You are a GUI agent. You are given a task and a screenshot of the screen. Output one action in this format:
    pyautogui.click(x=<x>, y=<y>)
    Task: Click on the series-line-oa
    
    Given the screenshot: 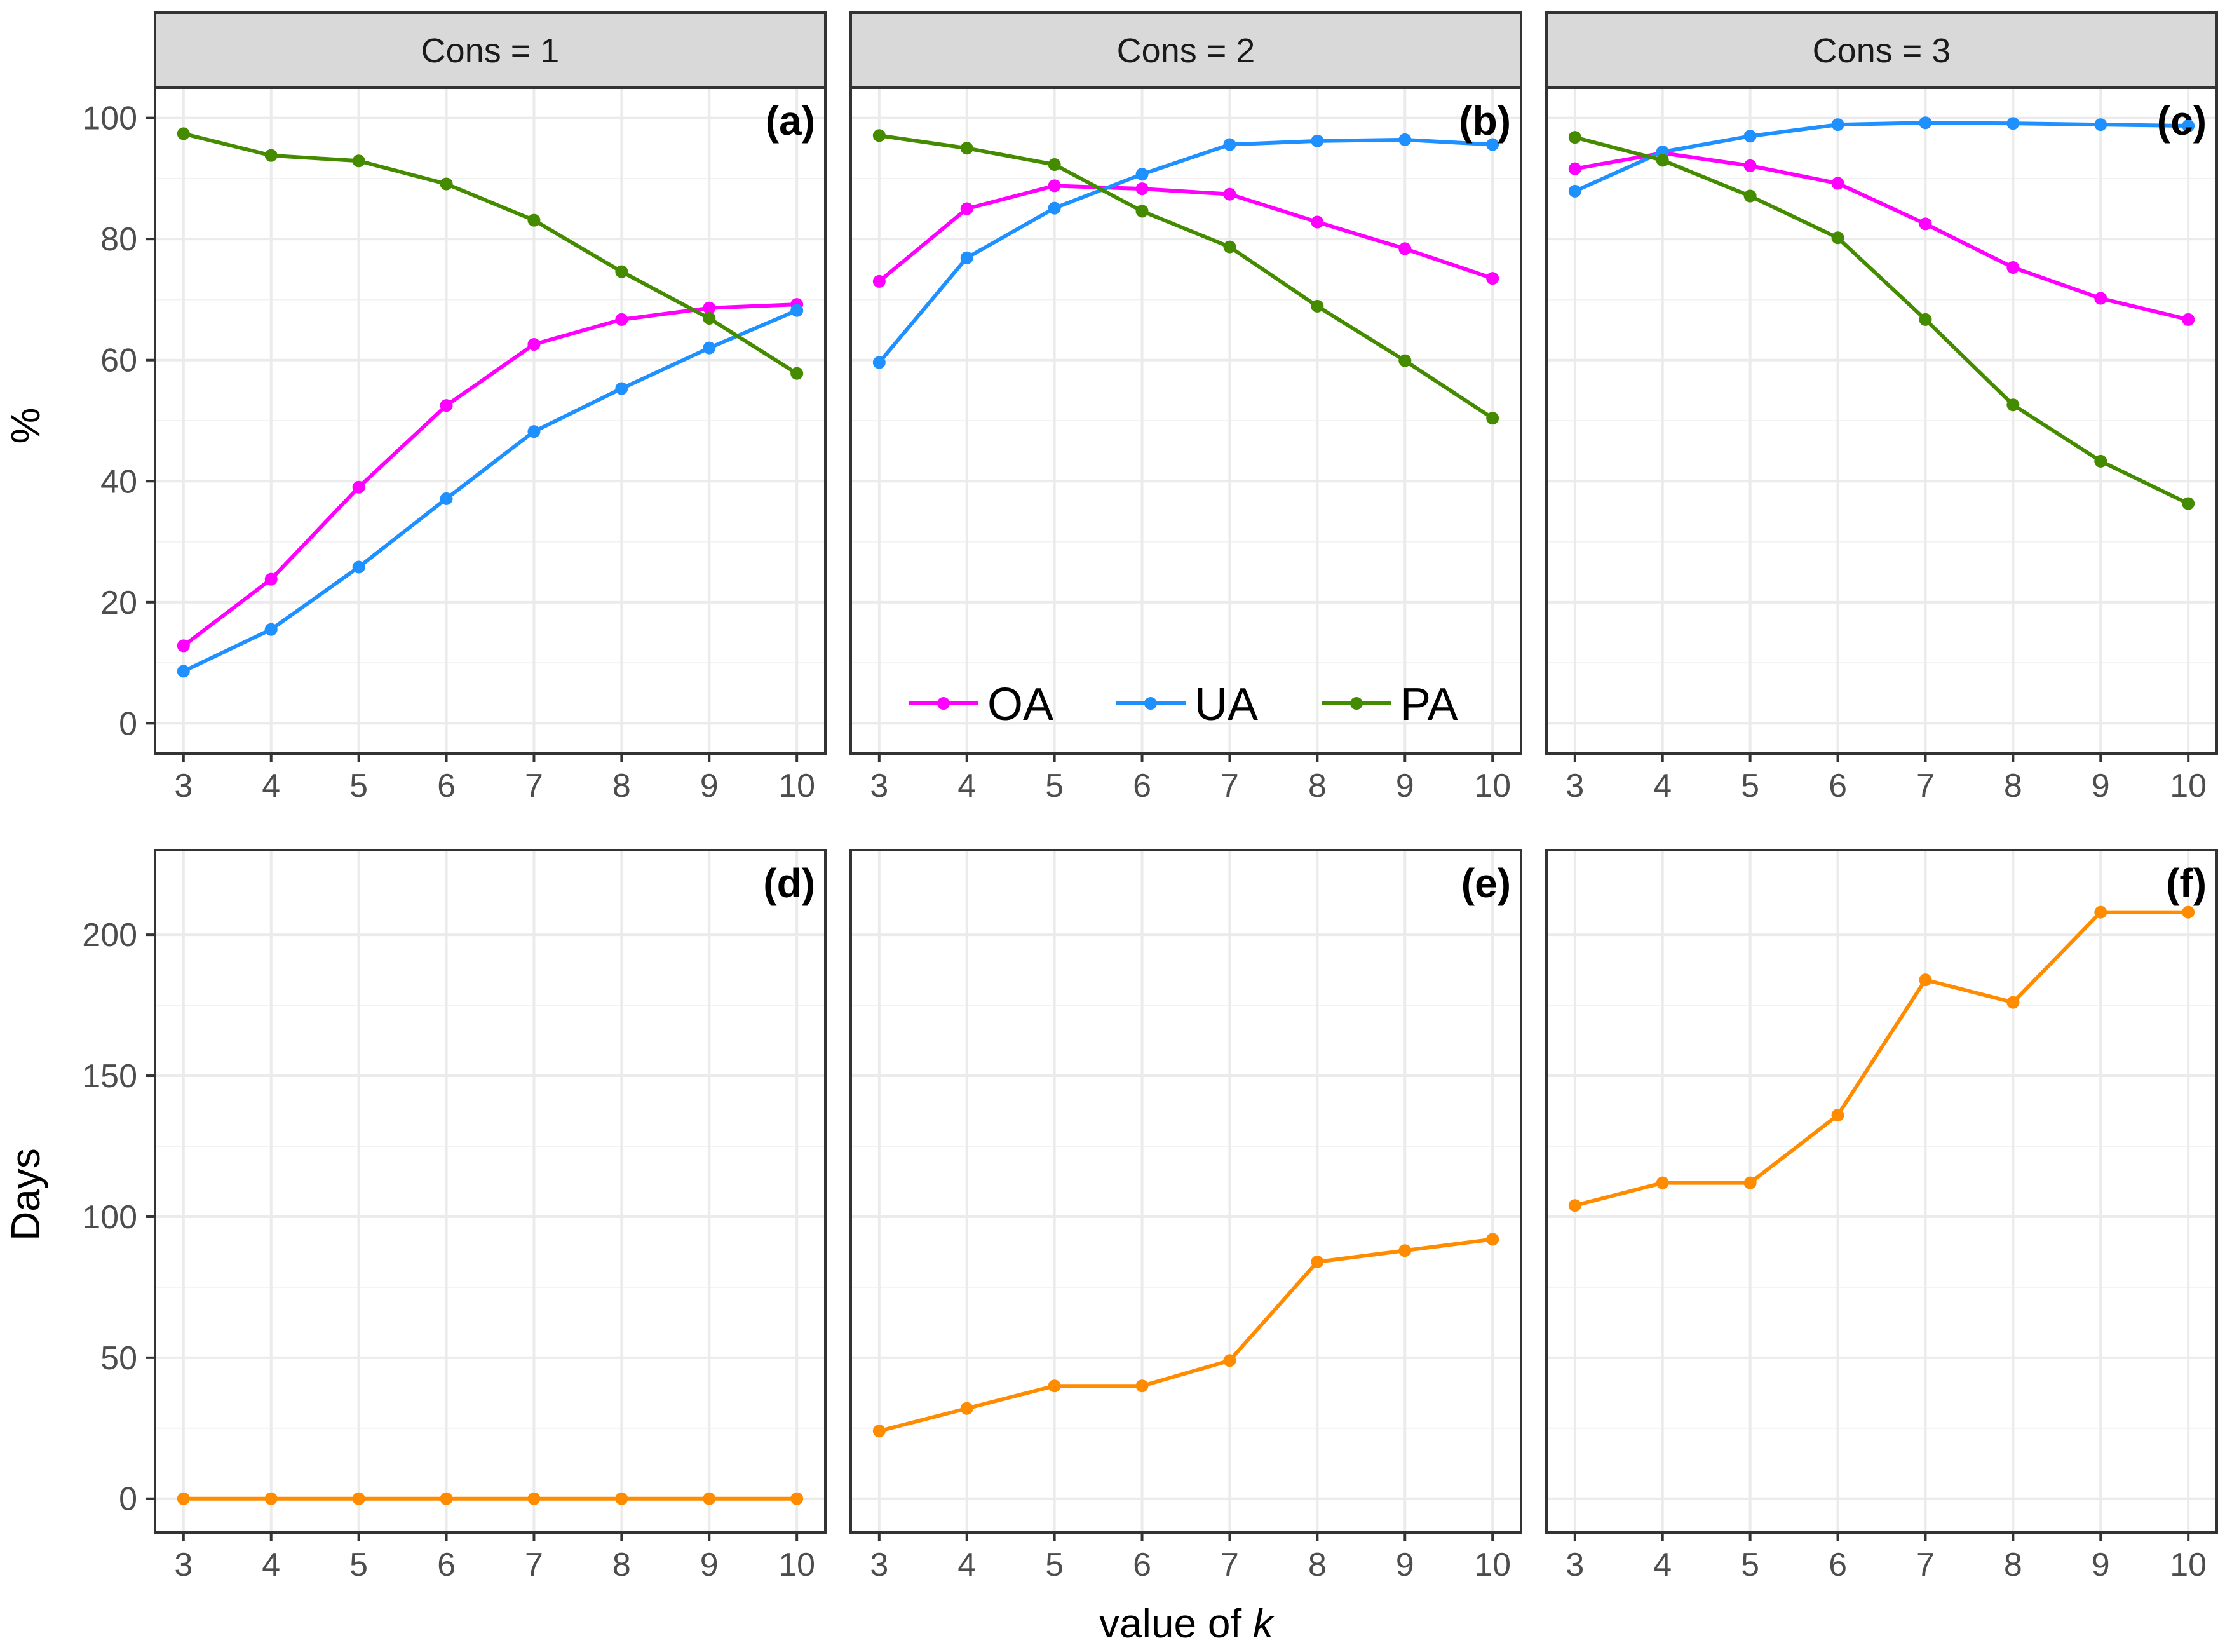 What is the action you would take?
    pyautogui.click(x=1186, y=234)
    